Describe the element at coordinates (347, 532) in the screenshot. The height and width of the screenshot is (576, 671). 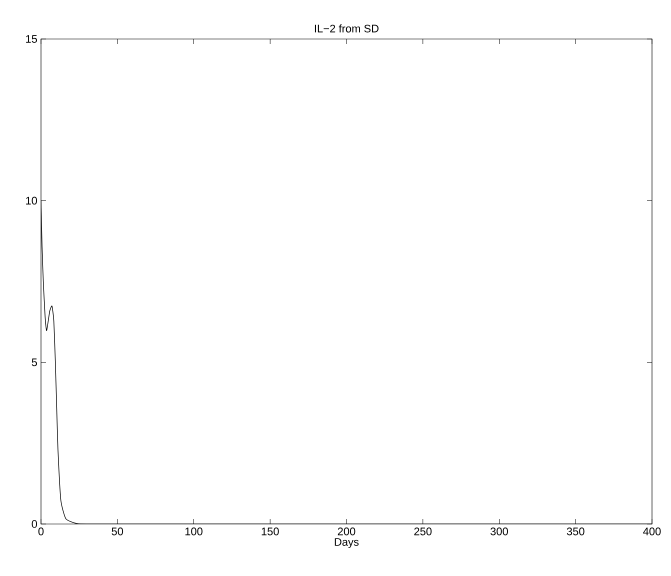
I see `x-tick-label: 200` at that location.